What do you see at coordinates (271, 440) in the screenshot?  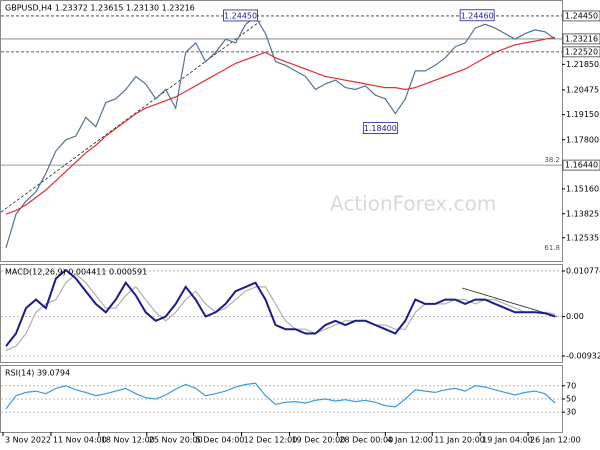 I see `x-tick-label: 12 Dec 12:00` at bounding box center [271, 440].